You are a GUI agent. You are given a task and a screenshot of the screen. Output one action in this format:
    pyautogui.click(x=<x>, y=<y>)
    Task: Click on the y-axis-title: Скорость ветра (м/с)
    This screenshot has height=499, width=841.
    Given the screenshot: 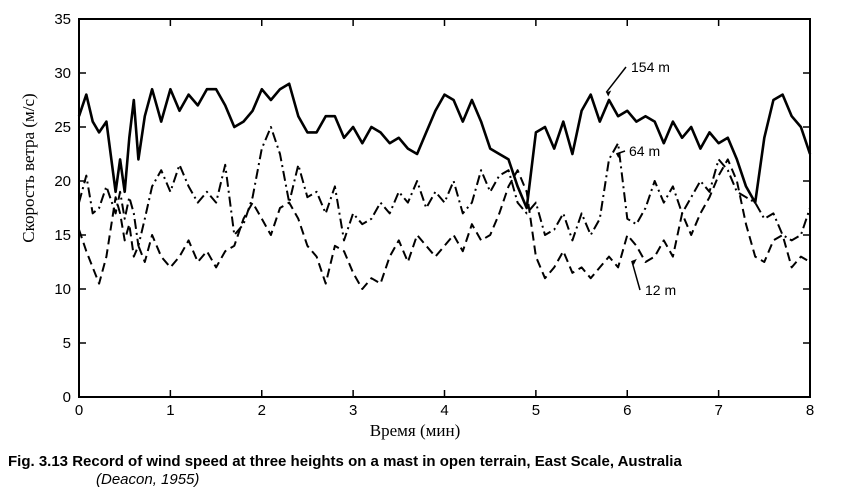 What is the action you would take?
    pyautogui.click(x=28, y=167)
    